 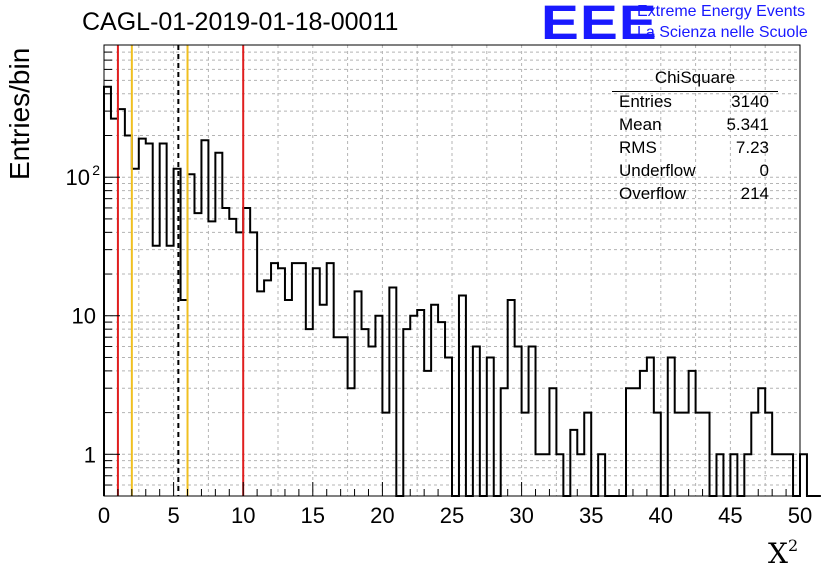 I want to click on stats-key: RMS, so click(x=638, y=147).